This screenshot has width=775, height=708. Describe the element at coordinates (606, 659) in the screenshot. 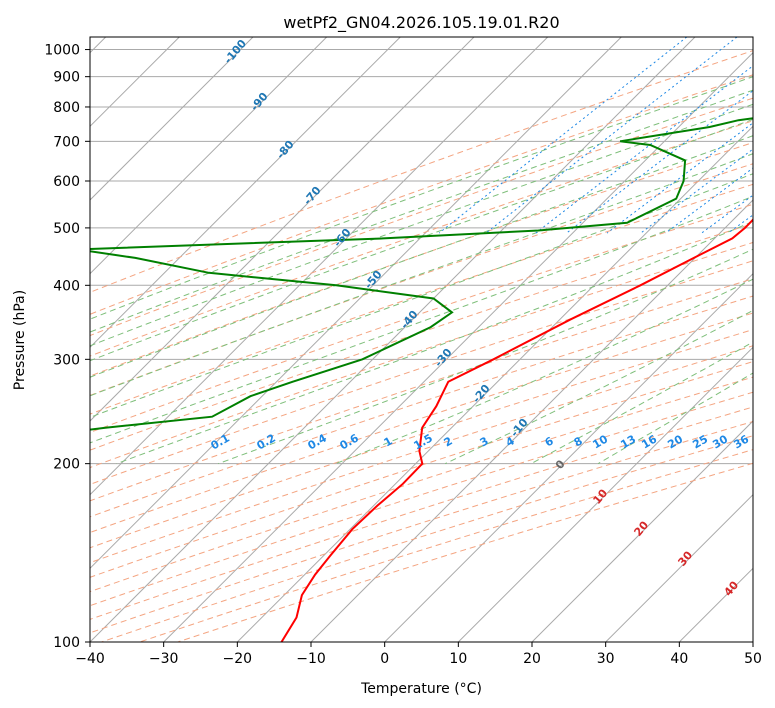

I see `x-tick-label: 30` at that location.